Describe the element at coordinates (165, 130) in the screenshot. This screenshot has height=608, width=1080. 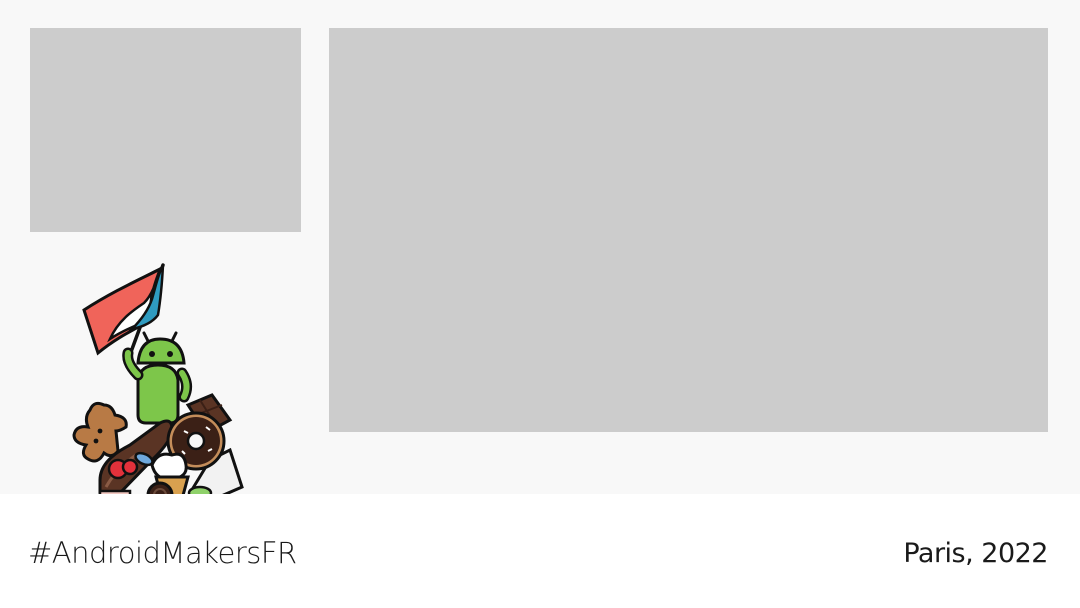
I see `camera-placeholder` at that location.